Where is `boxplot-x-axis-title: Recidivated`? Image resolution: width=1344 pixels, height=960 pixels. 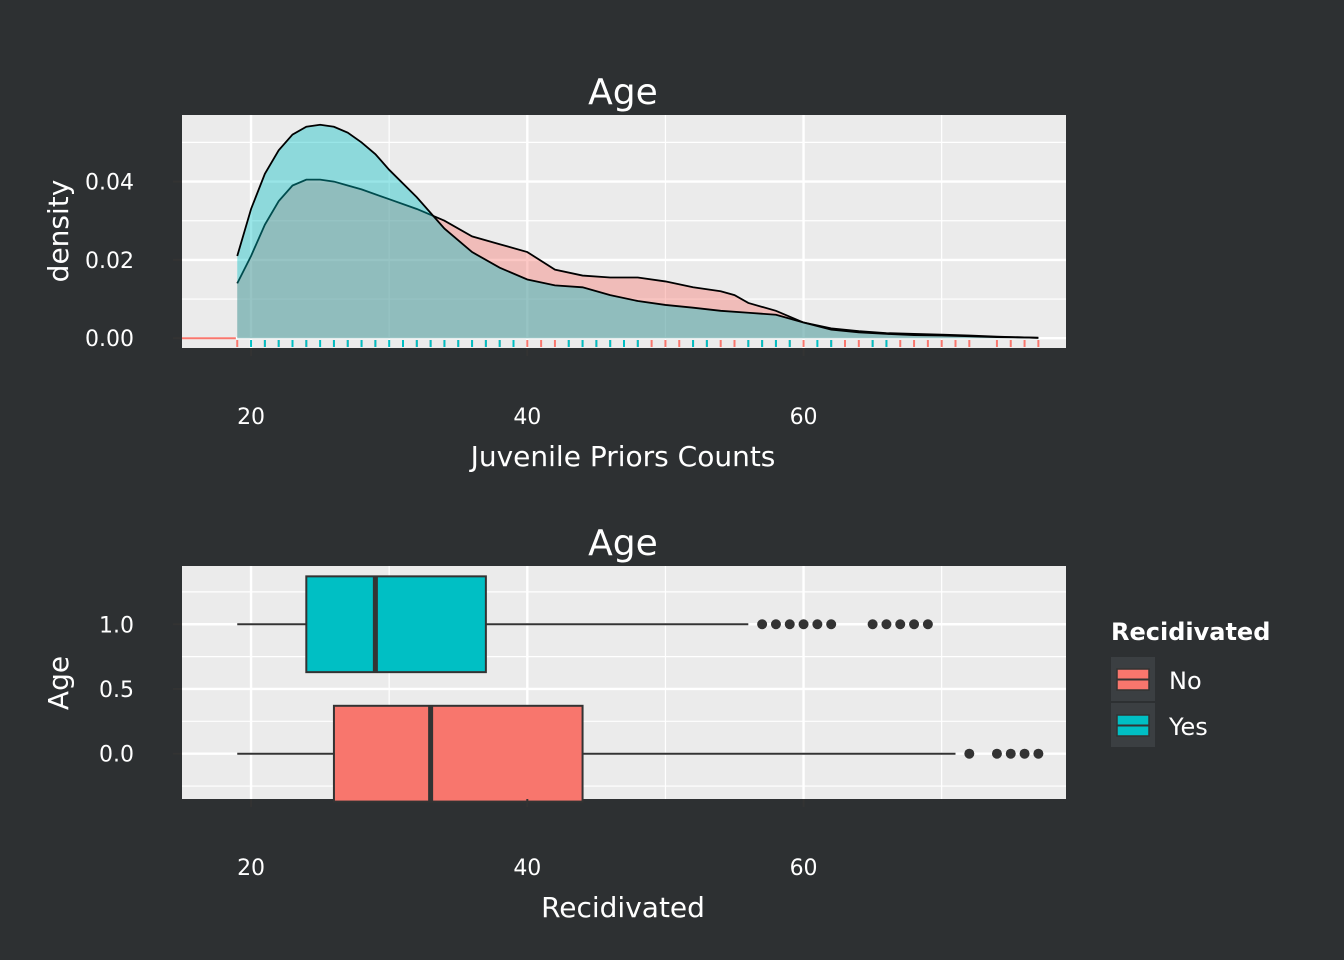
boxplot-x-axis-title: Recidivated is located at coordinates (623, 907).